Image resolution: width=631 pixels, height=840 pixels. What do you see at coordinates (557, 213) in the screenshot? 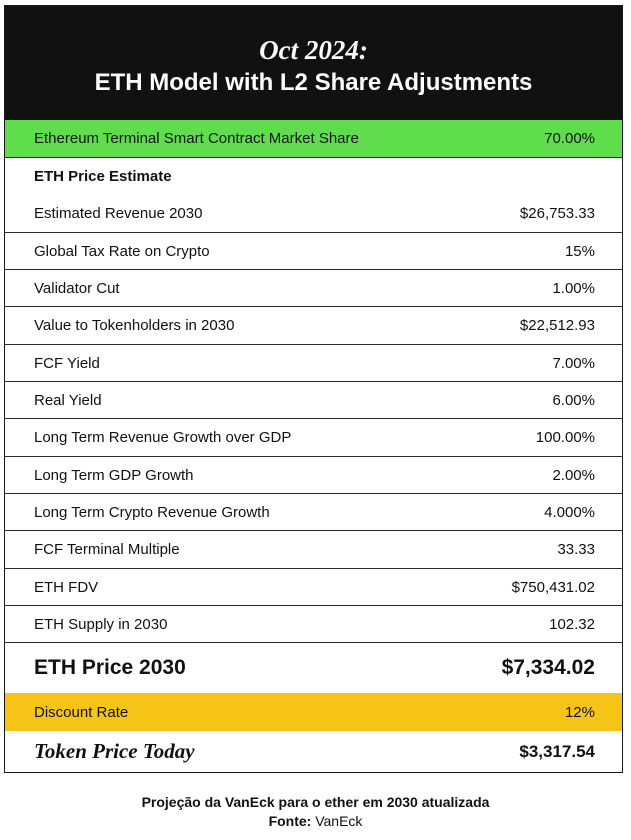
I see `row-value: $26,753.33` at bounding box center [557, 213].